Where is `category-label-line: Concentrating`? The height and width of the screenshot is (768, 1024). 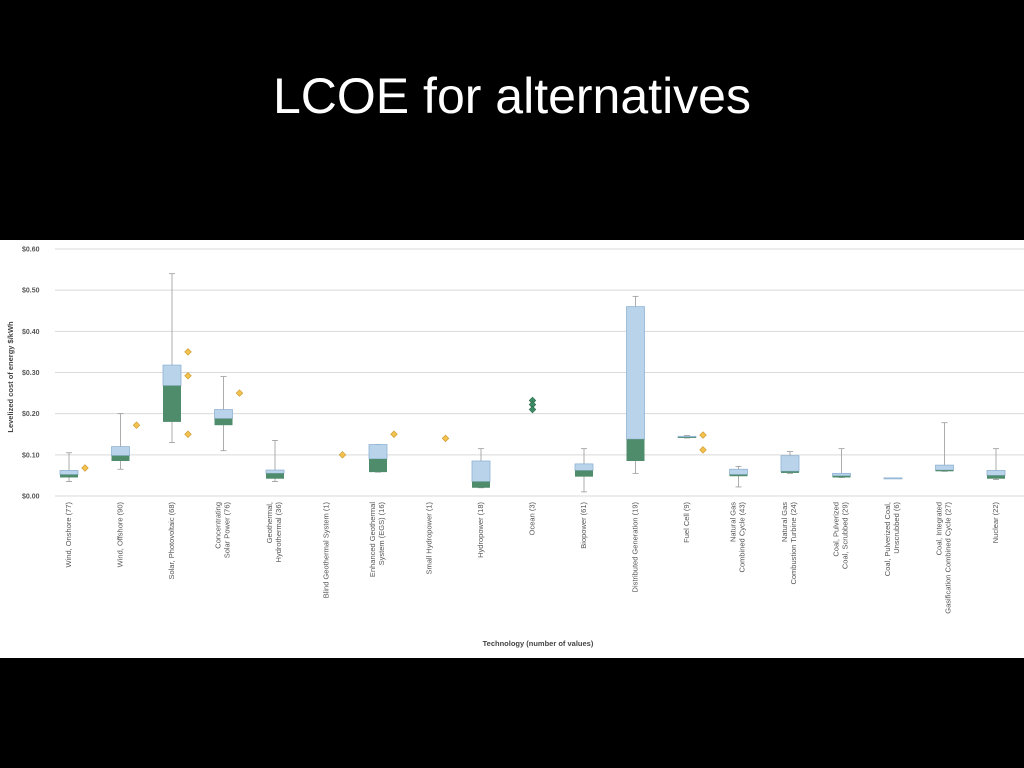
category-label-line: Concentrating is located at coordinates (218, 525).